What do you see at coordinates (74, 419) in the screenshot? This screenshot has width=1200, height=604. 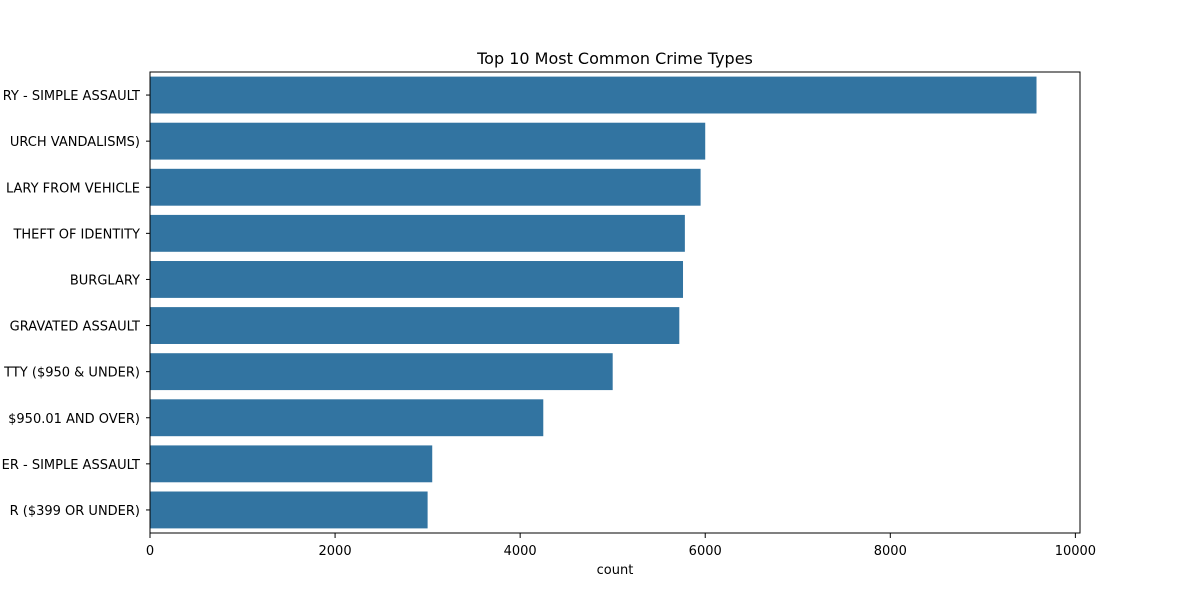 I see `y-tick-label: $950.01 AND OVER)` at bounding box center [74, 419].